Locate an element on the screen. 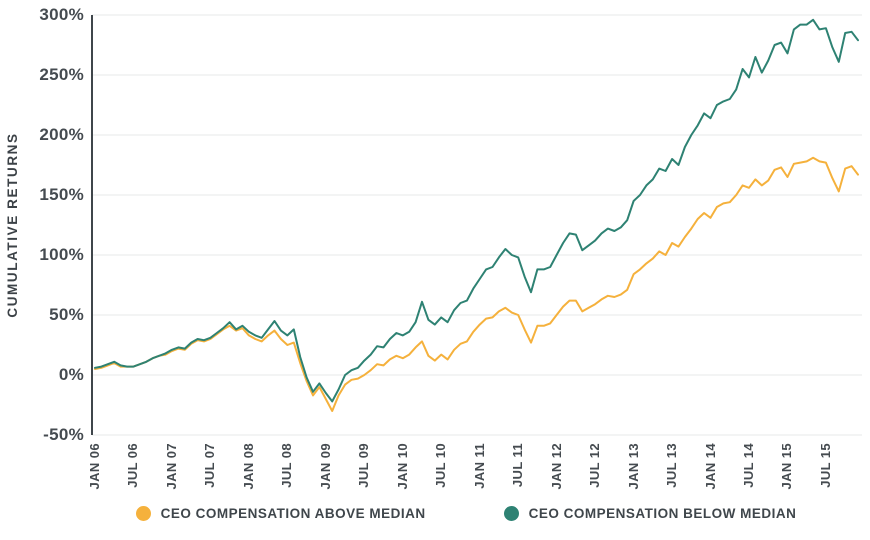 This screenshot has height=540, width=870. legend-item-above-median: CEO COMPENSATION ABOVE MEDIAN is located at coordinates (280, 513).